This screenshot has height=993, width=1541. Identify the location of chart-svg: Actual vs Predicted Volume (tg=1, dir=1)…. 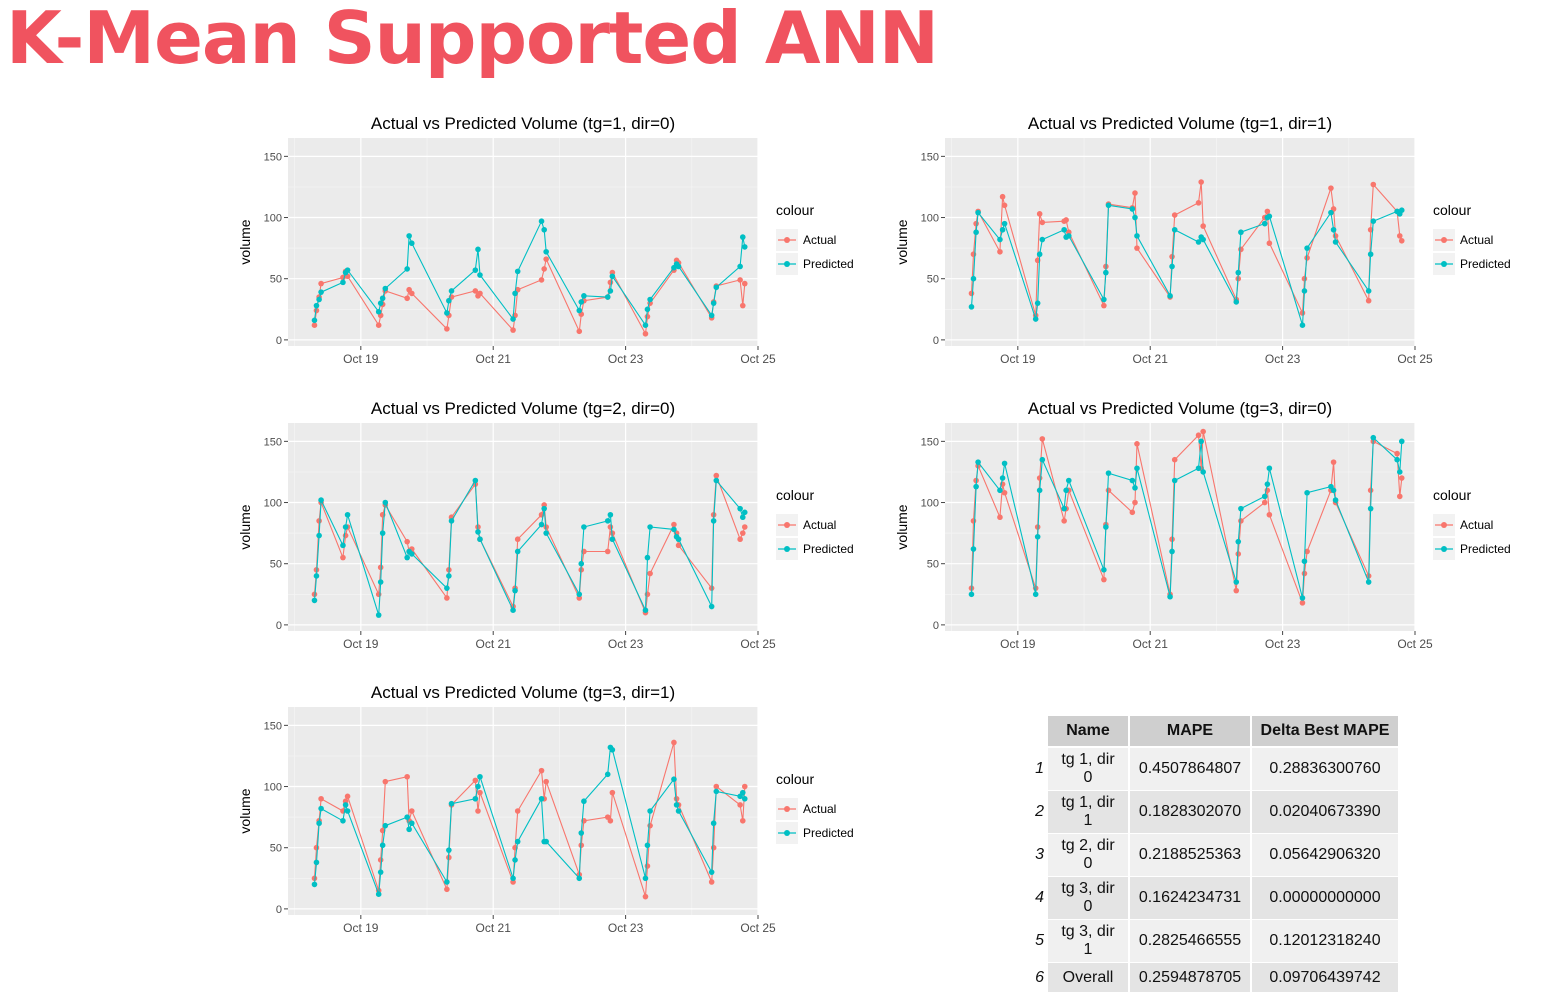
(1202, 240).